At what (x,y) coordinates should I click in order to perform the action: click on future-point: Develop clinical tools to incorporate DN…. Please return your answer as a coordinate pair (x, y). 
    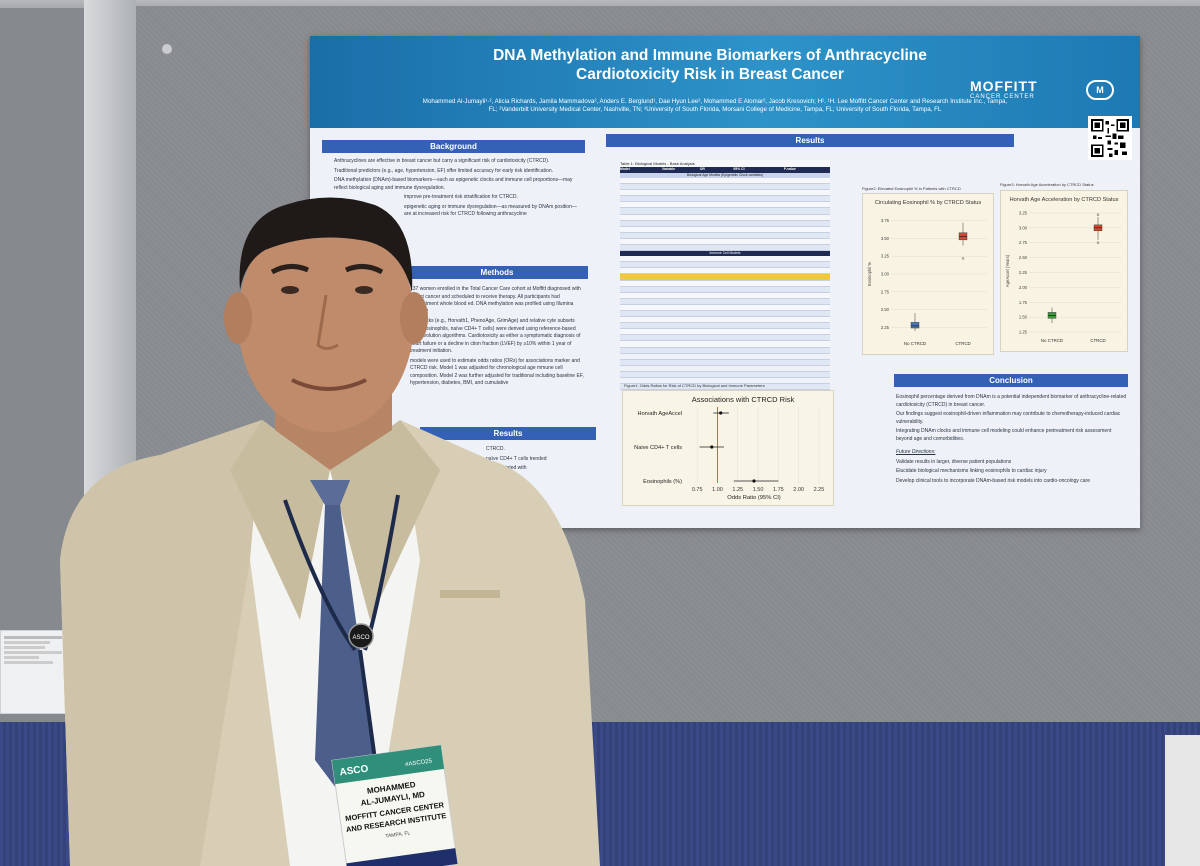
    Looking at the image, I should click on (993, 480).